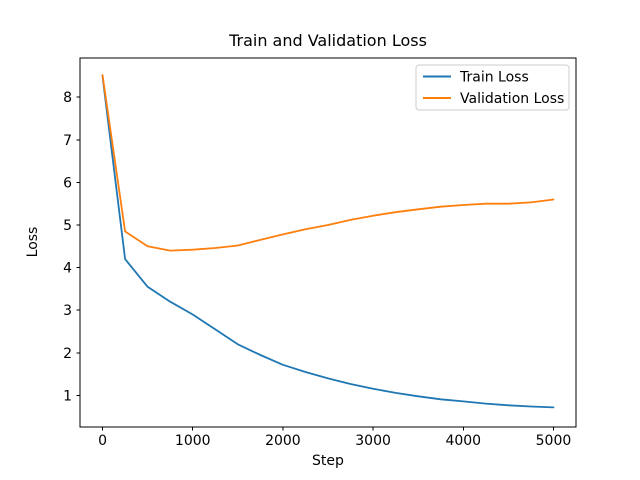 This screenshot has height=480, width=640. I want to click on y-tick-label: 8, so click(67, 98).